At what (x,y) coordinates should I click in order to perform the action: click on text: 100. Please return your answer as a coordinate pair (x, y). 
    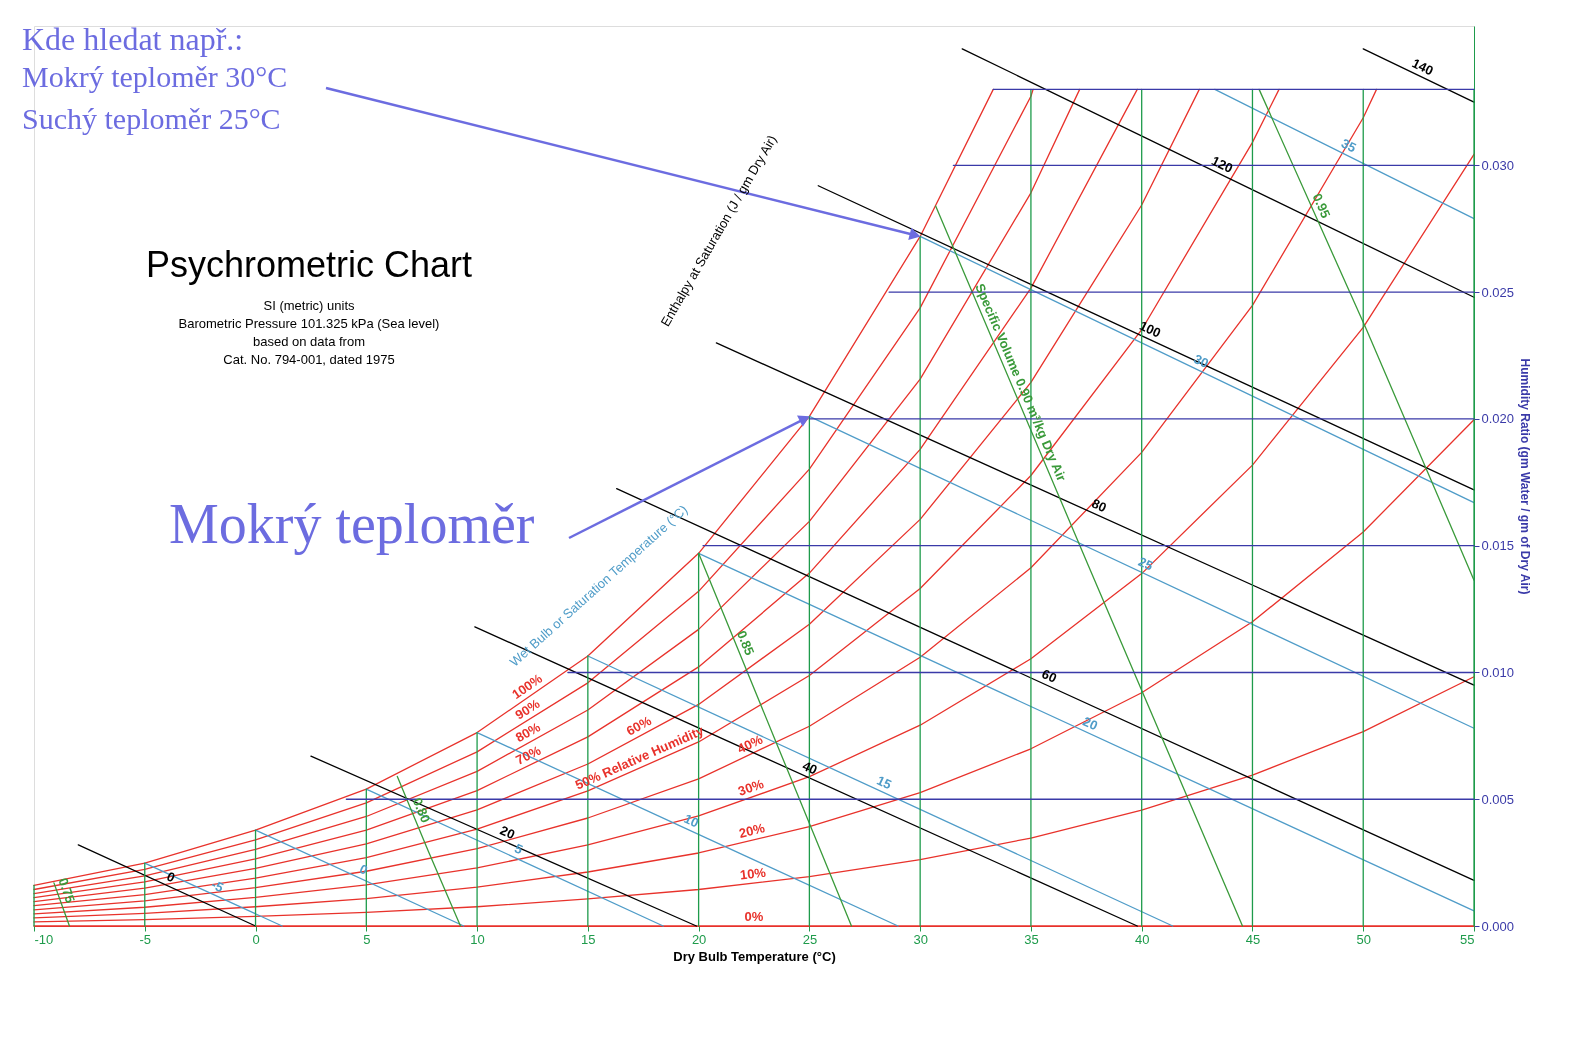
    Looking at the image, I should click on (1150, 329).